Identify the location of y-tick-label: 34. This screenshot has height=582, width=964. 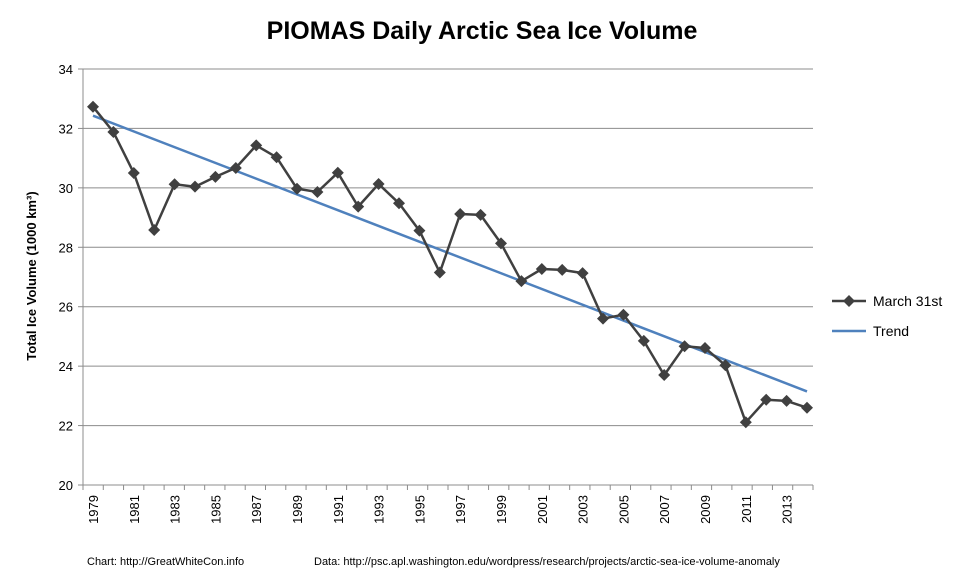
(66, 69).